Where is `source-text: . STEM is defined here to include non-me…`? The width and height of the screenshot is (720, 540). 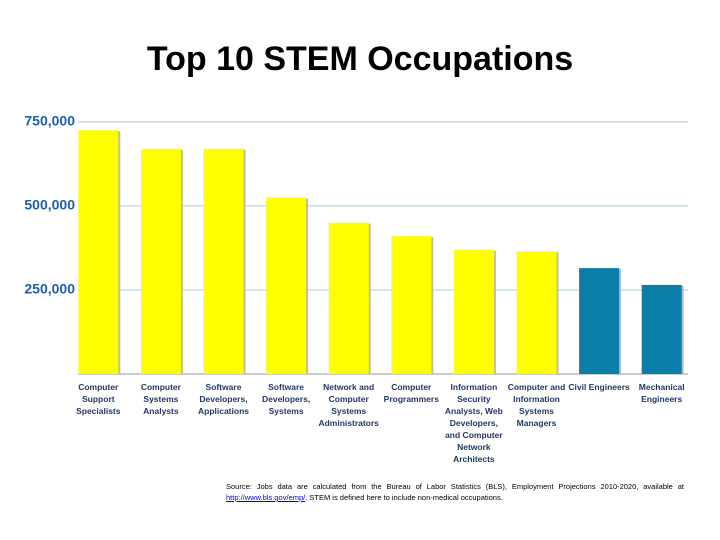 source-text: . STEM is defined here to include non-me… is located at coordinates (404, 497).